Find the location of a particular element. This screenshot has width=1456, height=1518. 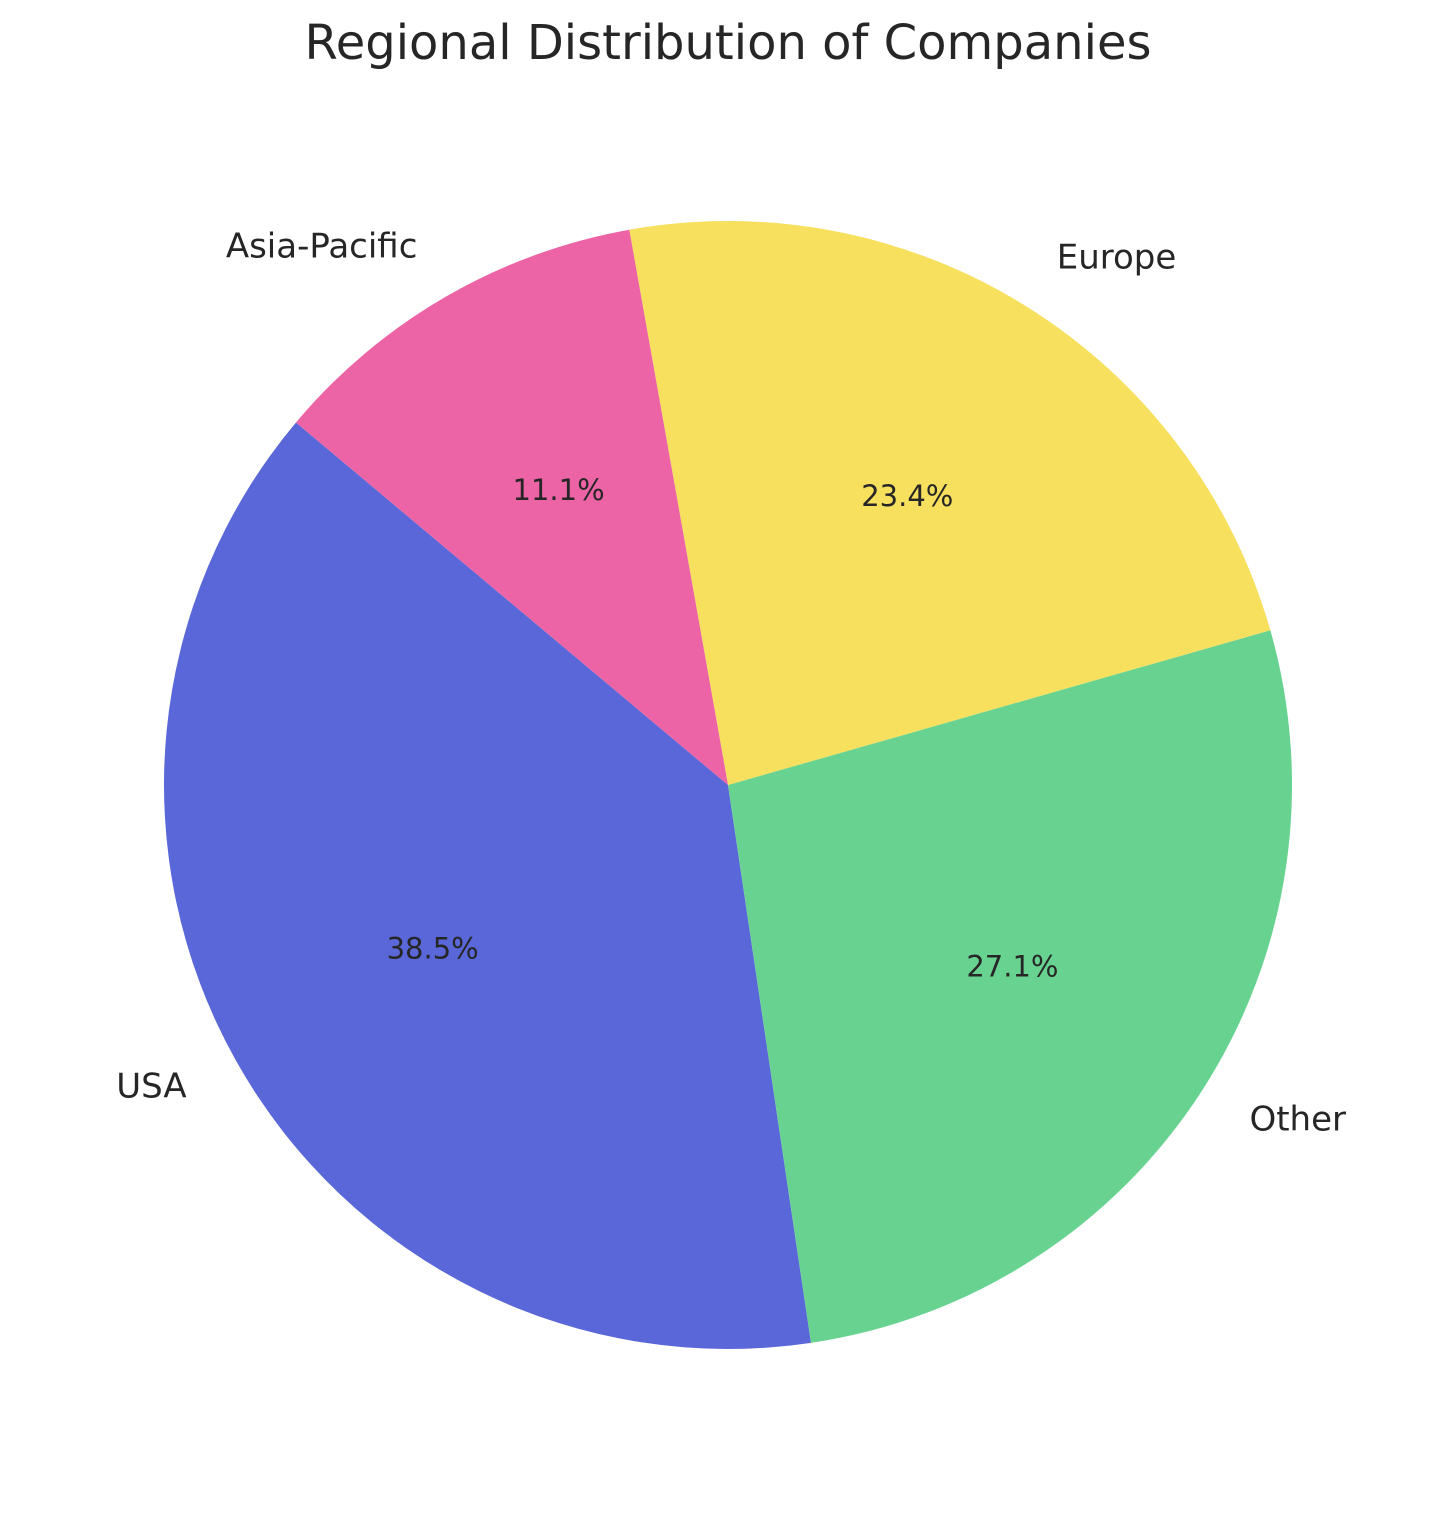

slice-label: Other is located at coordinates (1297, 1120).